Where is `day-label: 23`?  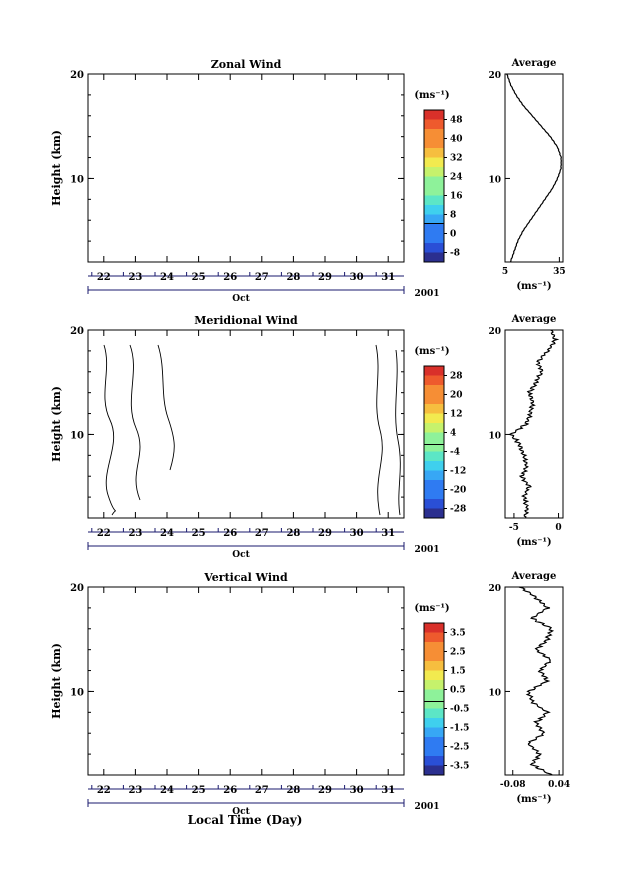
day-label: 23 is located at coordinates (135, 277).